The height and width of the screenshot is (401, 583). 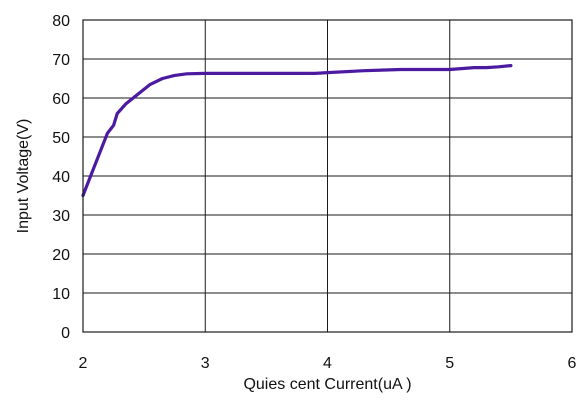 What do you see at coordinates (61, 21) in the screenshot?
I see `y-tick-label: 80` at bounding box center [61, 21].